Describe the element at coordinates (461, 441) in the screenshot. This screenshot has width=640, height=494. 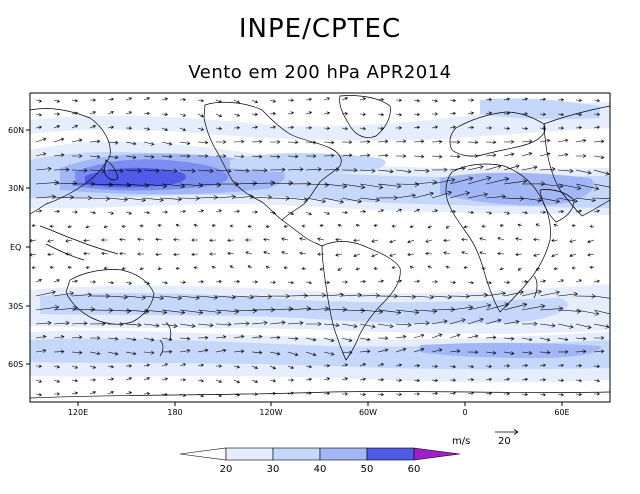
I see `vector-unit-label: m/s` at that location.